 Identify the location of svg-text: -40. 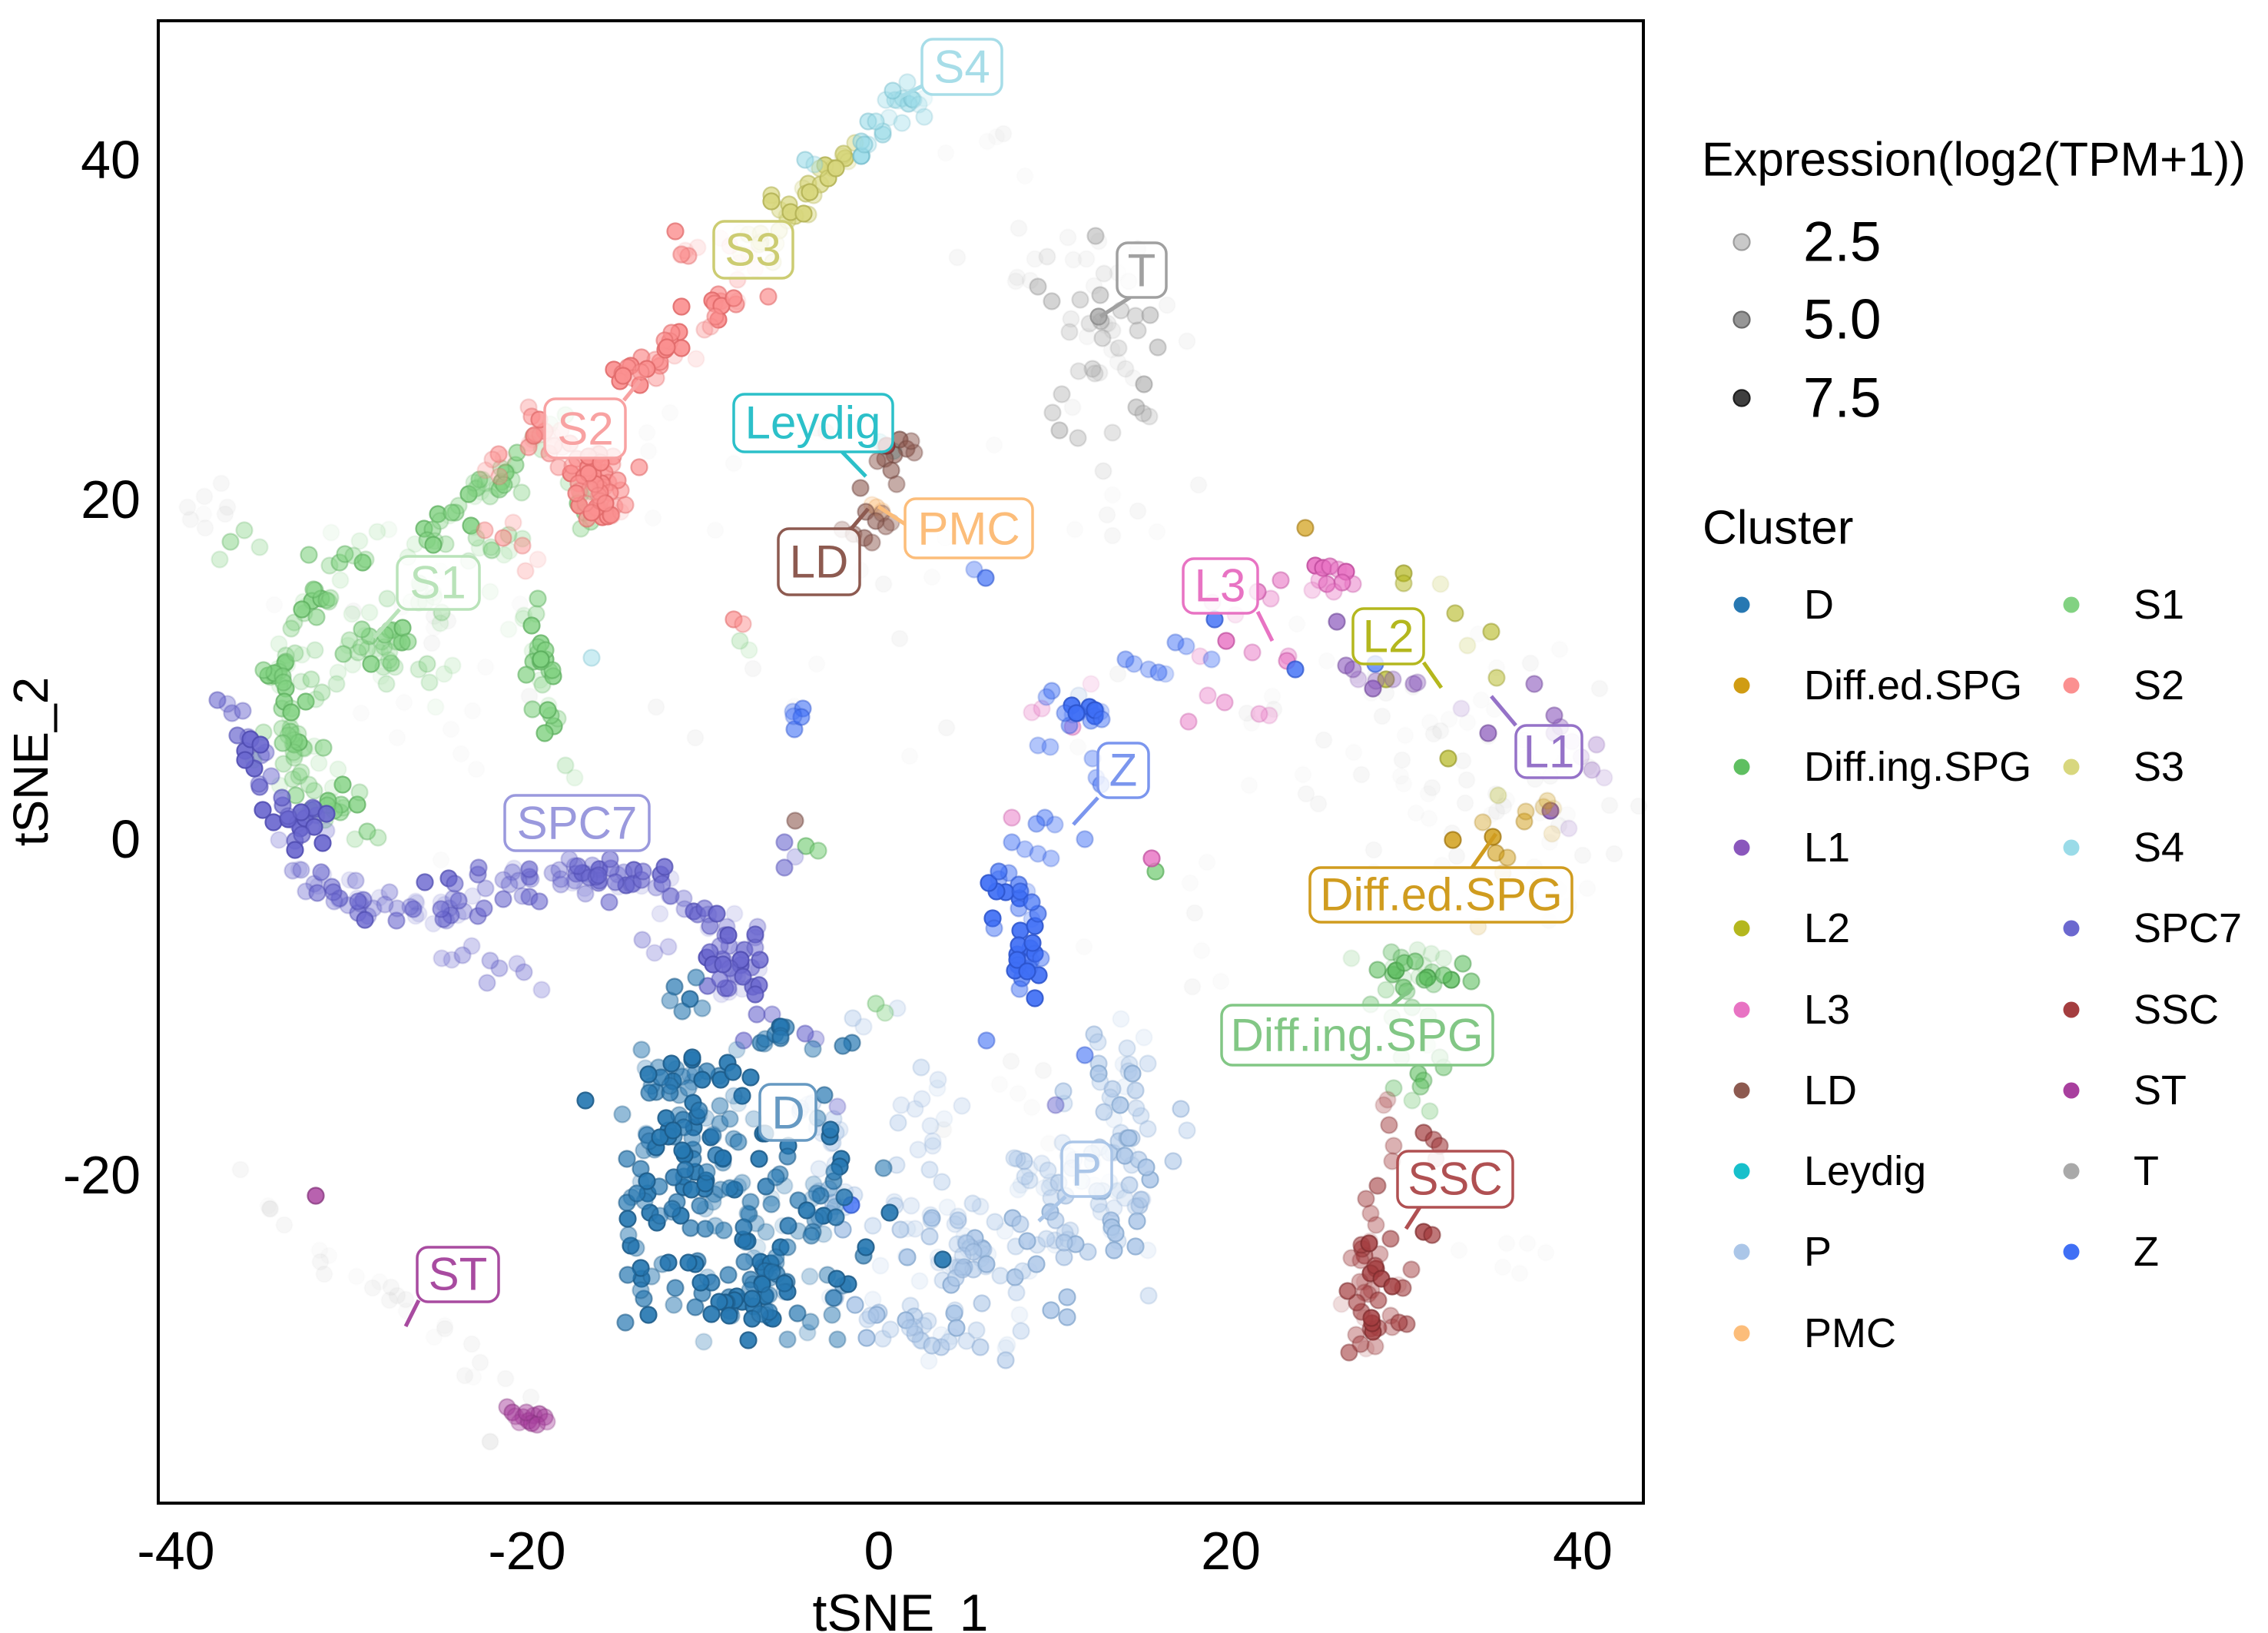
(176, 1551).